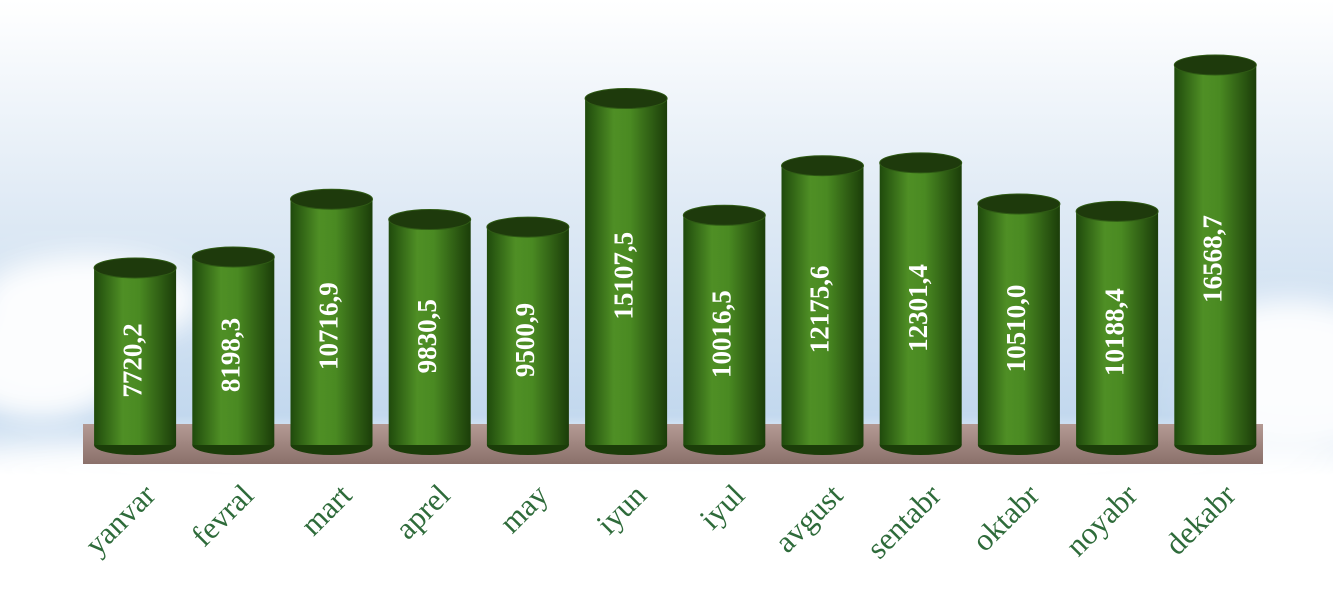  I want to click on data-label: 10510,0, so click(1016, 329).